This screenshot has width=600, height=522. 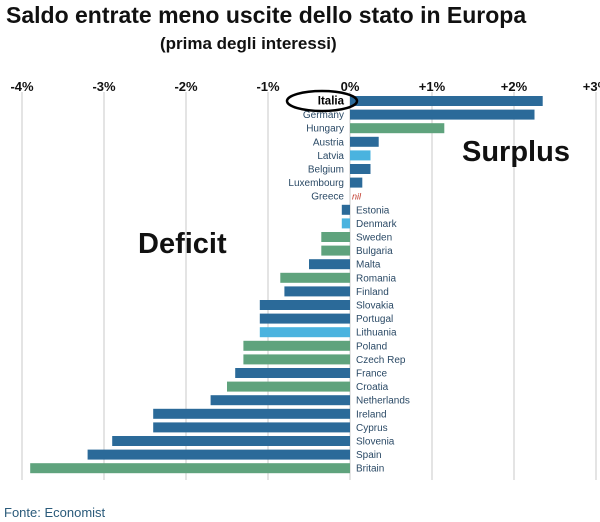 What do you see at coordinates (268, 86) in the screenshot?
I see `x-tick-label: -1%` at bounding box center [268, 86].